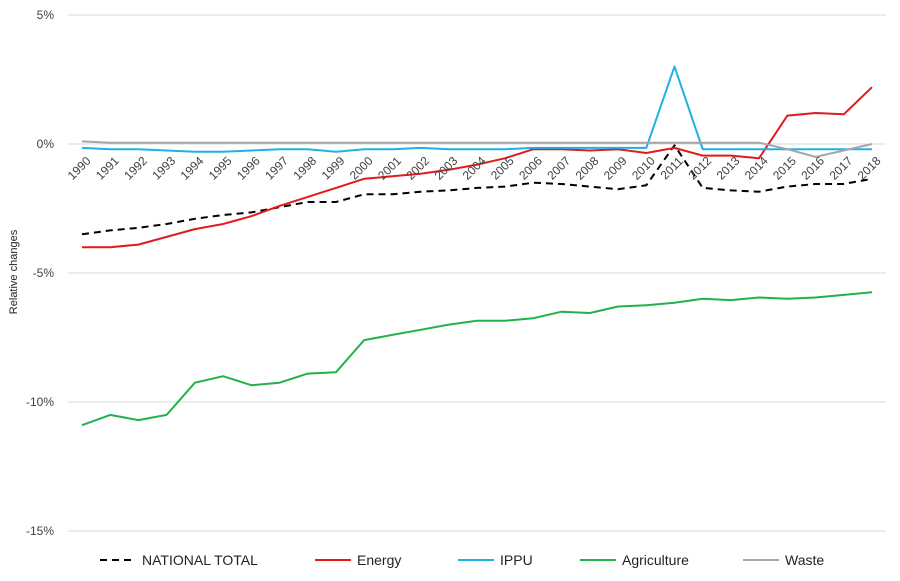  What do you see at coordinates (192, 168) in the screenshot?
I see `x-tick-label: 1994` at bounding box center [192, 168].